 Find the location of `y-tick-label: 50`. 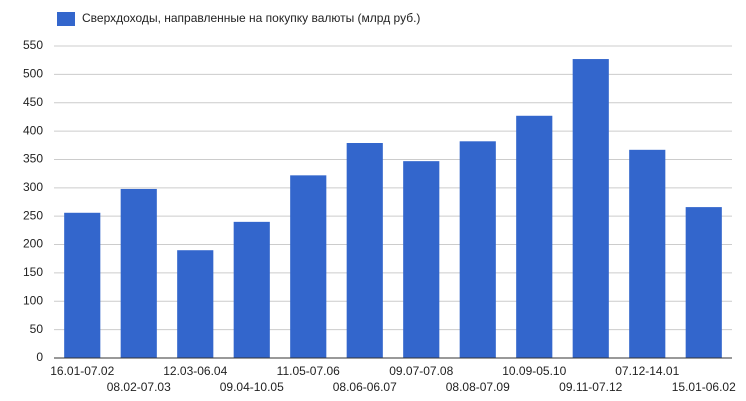

y-tick-label: 50 is located at coordinates (37, 329).